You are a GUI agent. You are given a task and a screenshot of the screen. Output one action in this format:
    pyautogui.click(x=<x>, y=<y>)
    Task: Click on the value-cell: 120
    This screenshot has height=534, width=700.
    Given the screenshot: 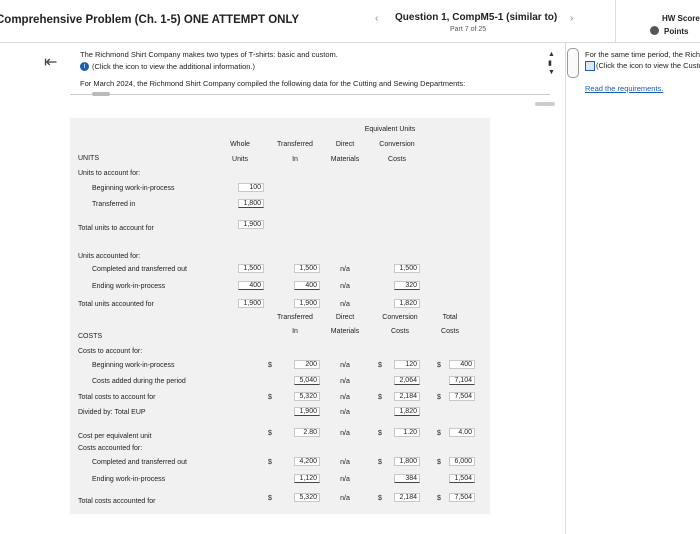 What is the action you would take?
    pyautogui.click(x=407, y=364)
    